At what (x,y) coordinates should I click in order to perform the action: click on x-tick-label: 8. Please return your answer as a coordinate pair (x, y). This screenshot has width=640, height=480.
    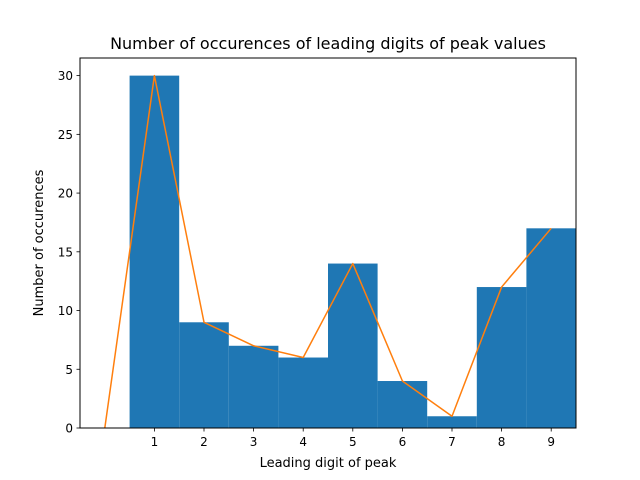
    Looking at the image, I should click on (502, 442).